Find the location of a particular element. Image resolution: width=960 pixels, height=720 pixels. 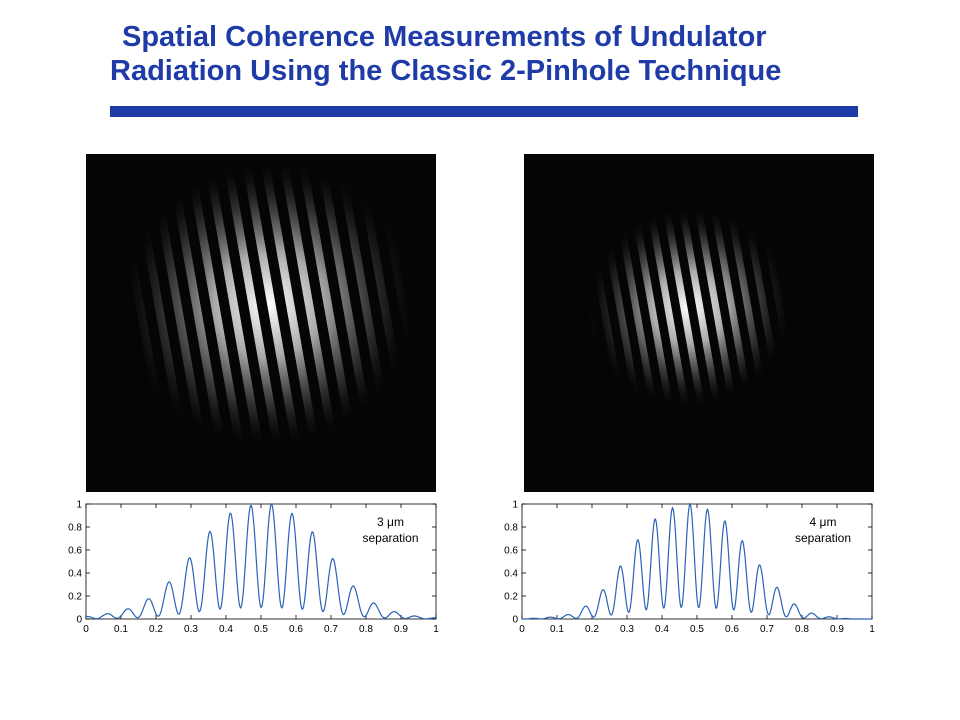

separation-annotation-value-3um: 3 μm is located at coordinates (390, 522).